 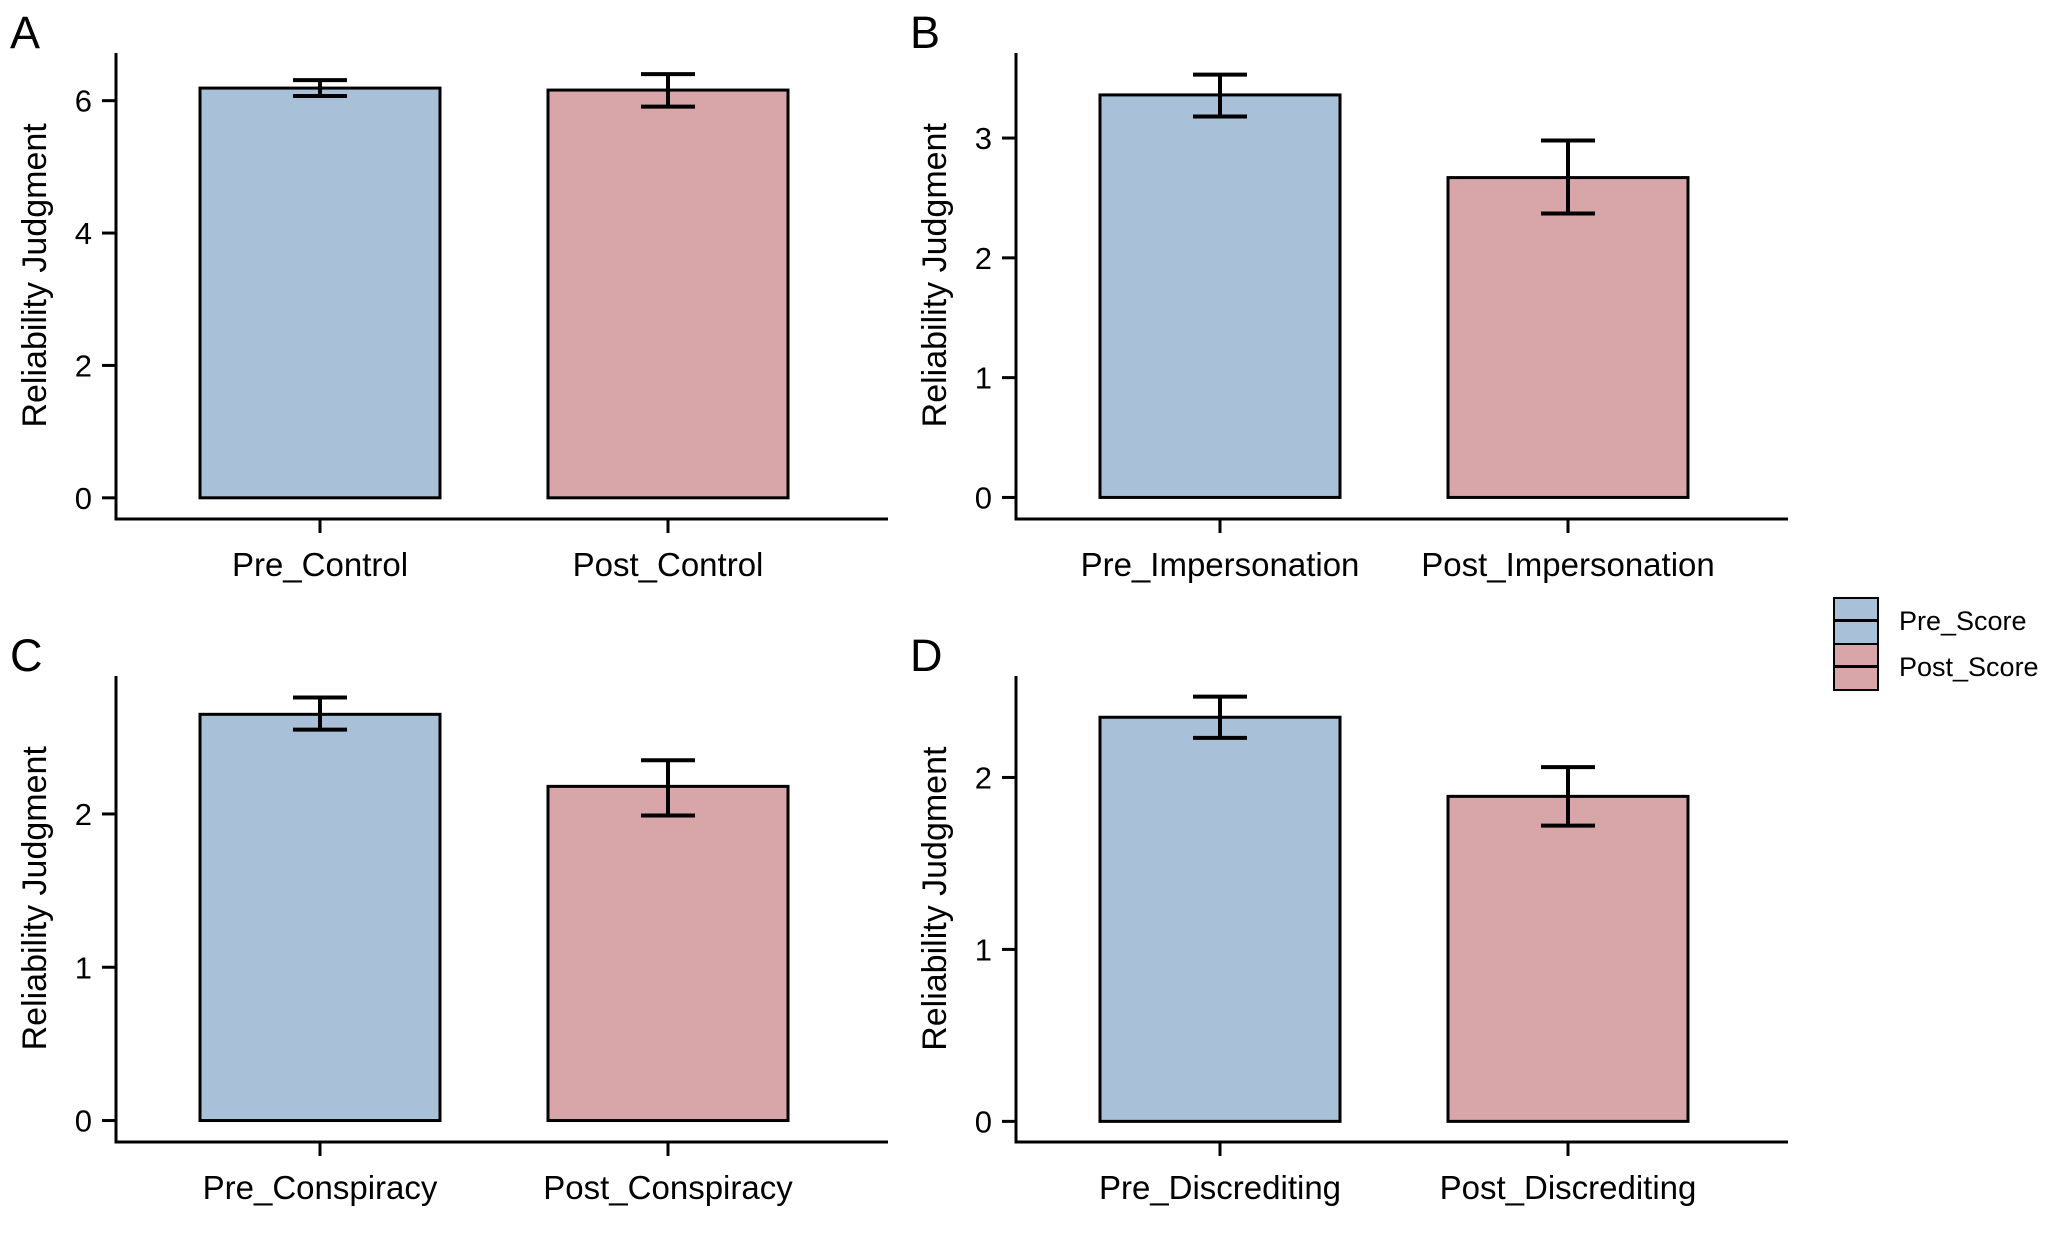 What do you see at coordinates (26, 655) in the screenshot?
I see `panel-letter: C` at bounding box center [26, 655].